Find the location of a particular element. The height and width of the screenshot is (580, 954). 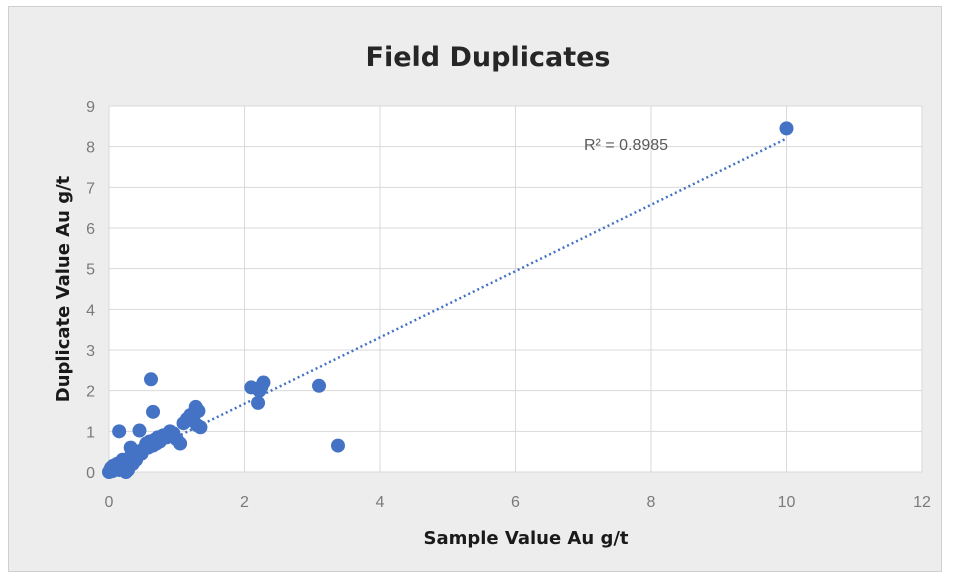

x-tick-label: 6 is located at coordinates (515, 502).